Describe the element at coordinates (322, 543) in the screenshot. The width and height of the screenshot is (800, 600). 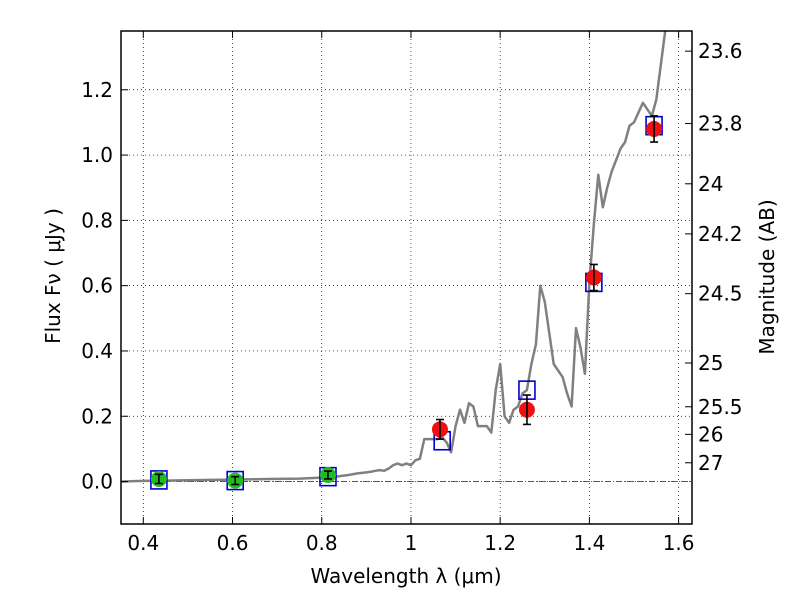
I see `x-tick-label: 0.8` at that location.